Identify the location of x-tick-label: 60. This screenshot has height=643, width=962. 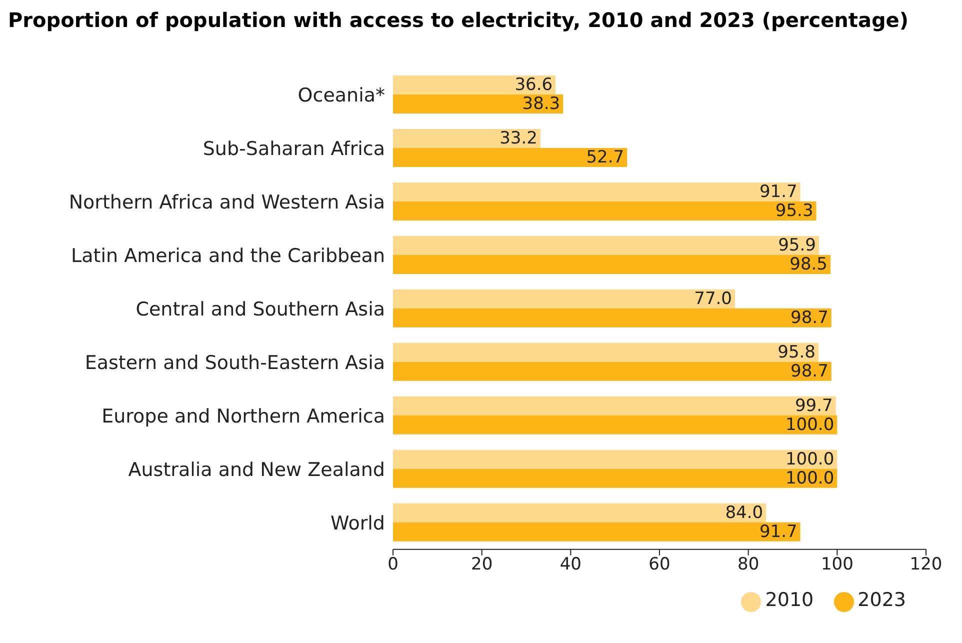
(659, 564).